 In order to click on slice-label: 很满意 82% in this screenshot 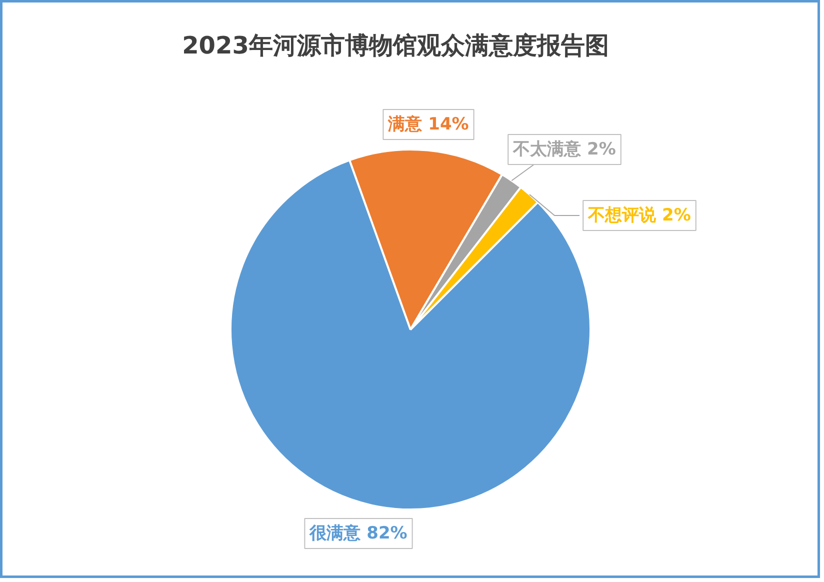, I will do `click(358, 534)`.